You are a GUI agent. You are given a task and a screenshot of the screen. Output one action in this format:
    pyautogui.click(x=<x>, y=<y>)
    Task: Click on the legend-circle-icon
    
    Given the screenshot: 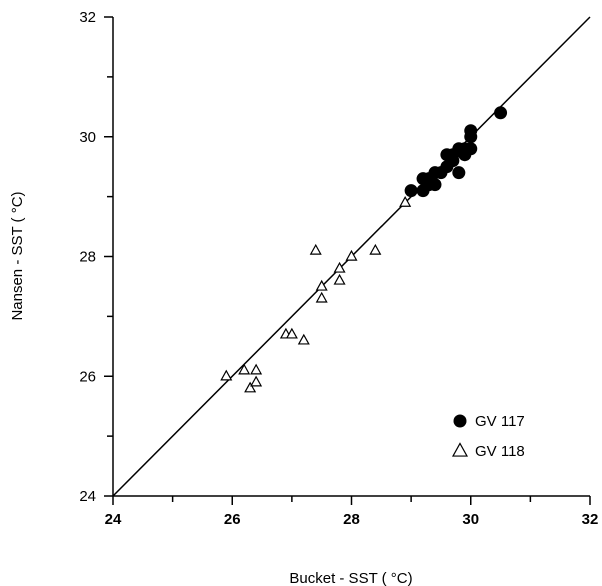 What is the action you would take?
    pyautogui.click(x=460, y=421)
    